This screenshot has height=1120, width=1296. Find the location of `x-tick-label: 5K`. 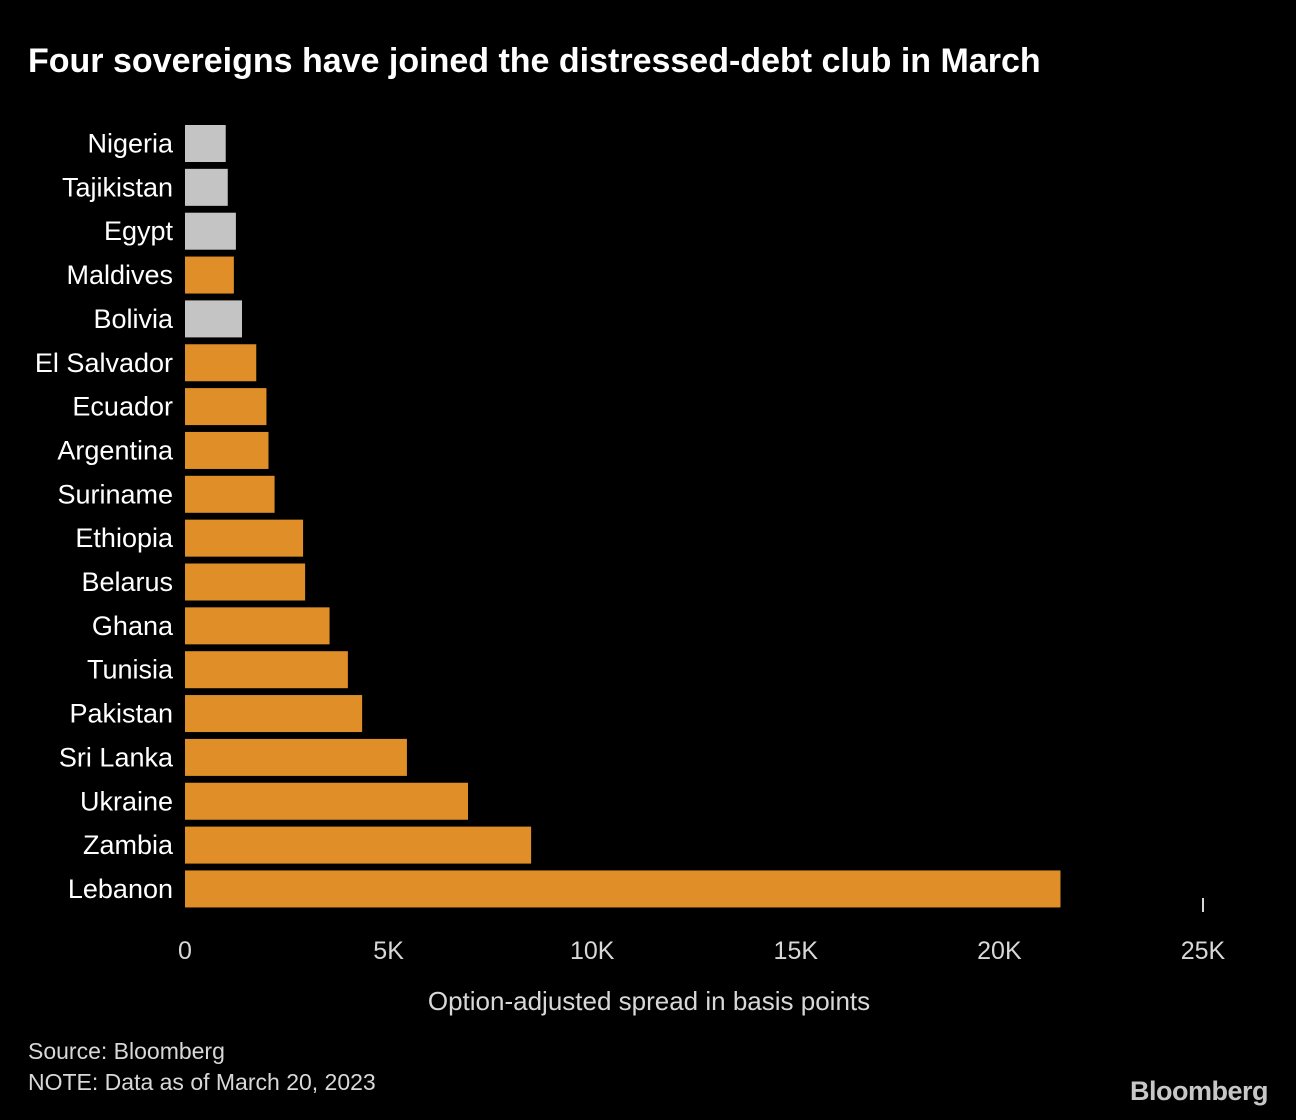

x-tick-label: 5K is located at coordinates (388, 951).